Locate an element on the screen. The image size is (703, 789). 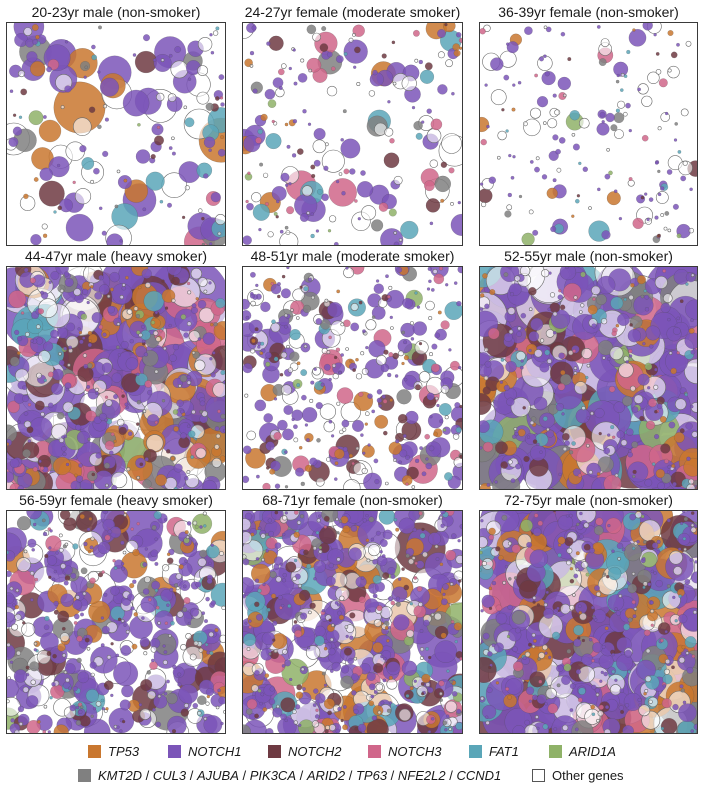
bubble-plot is located at coordinates (352, 134).